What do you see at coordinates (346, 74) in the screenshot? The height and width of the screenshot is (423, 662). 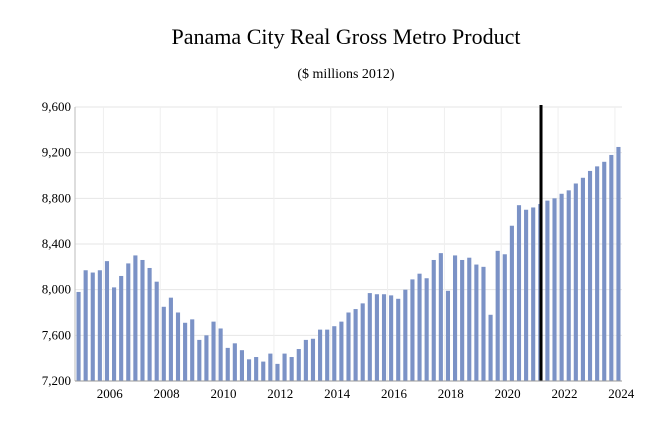 I see `chart-subtitle: ($ millions 2012)` at bounding box center [346, 74].